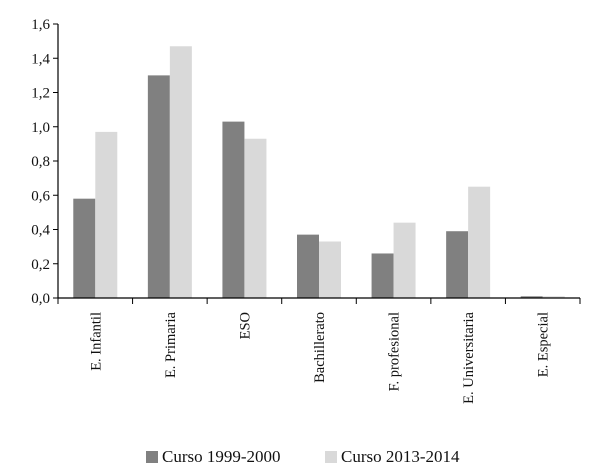 This screenshot has height=471, width=600. Describe the element at coordinates (40, 25) in the screenshot. I see `y-tick-label: 1,6` at that location.